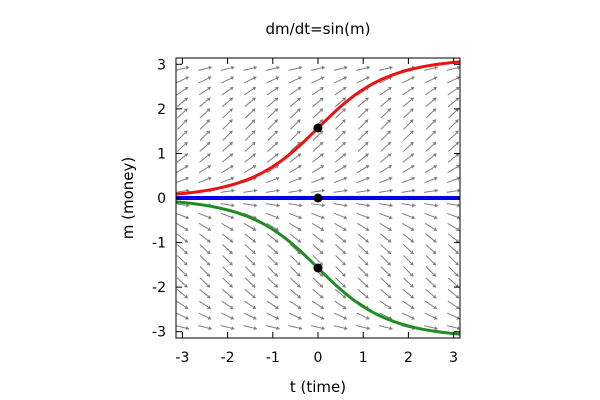  I want to click on x-tick-label: 1, so click(363, 358).